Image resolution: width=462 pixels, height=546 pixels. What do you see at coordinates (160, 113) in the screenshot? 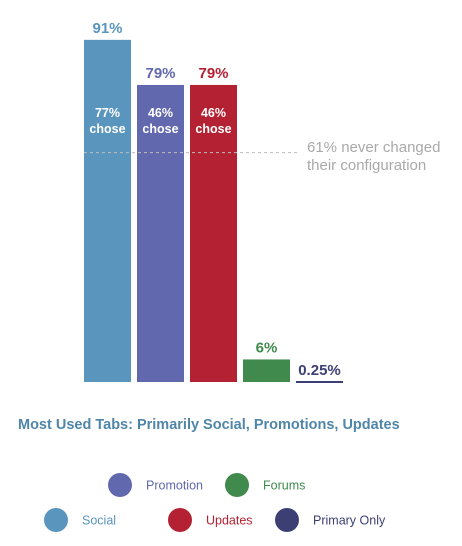
I see `inner-label-promotion-1: 46%` at bounding box center [160, 113].